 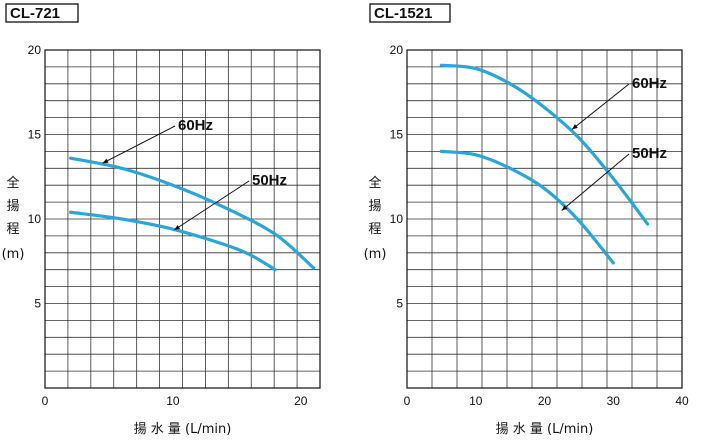 What do you see at coordinates (614, 401) in the screenshot?
I see `x-tick-label: 30` at bounding box center [614, 401].